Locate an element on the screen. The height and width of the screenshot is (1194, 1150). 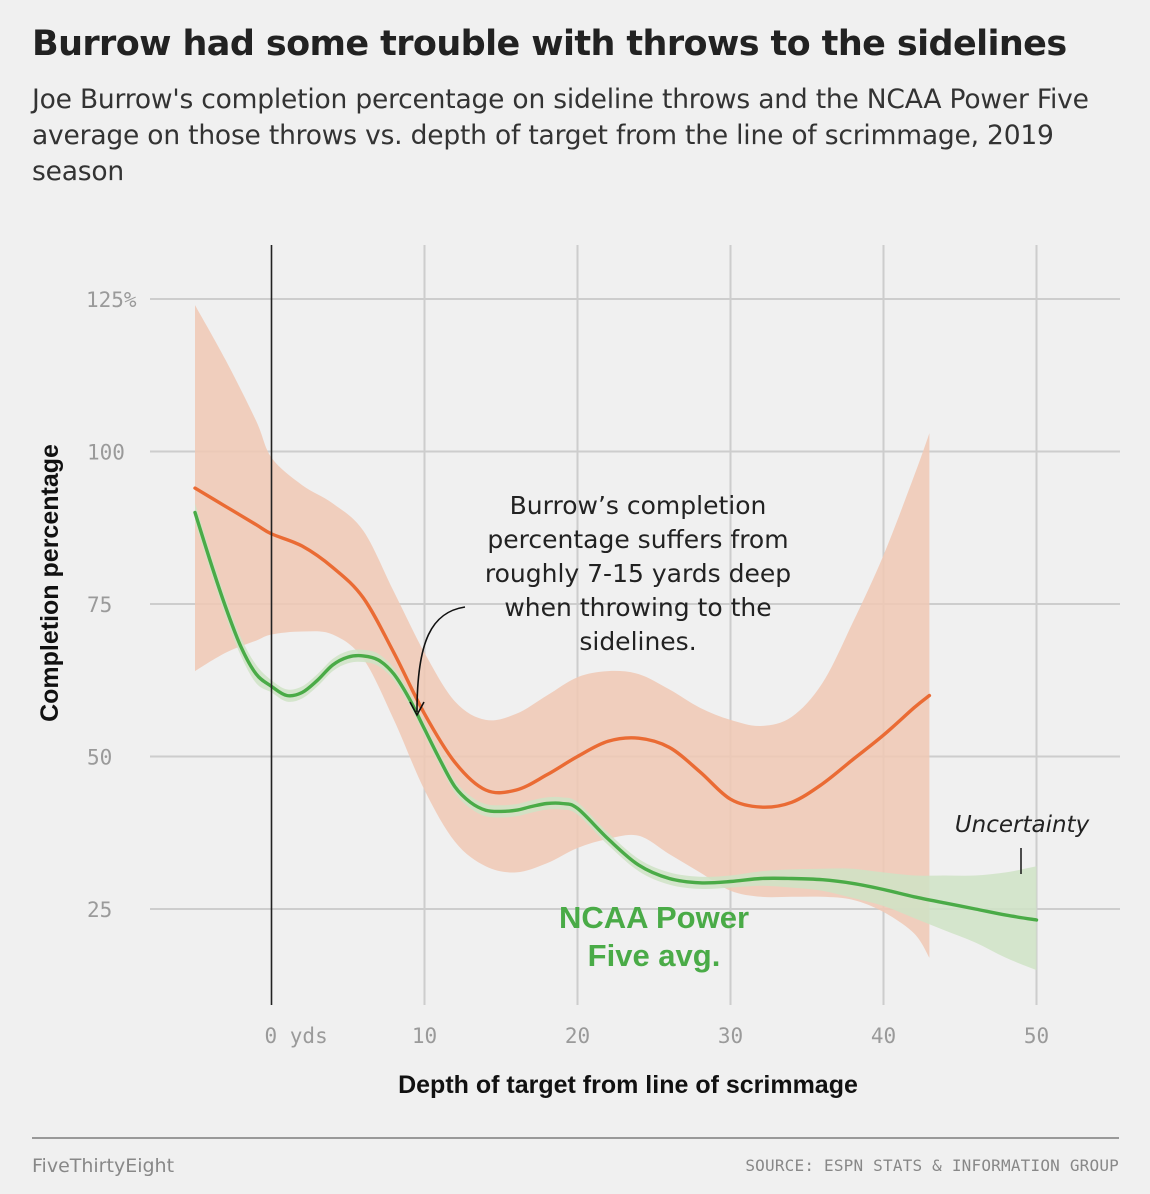
annotation-line: roughly 7-15 yards deep is located at coordinates (638, 573).